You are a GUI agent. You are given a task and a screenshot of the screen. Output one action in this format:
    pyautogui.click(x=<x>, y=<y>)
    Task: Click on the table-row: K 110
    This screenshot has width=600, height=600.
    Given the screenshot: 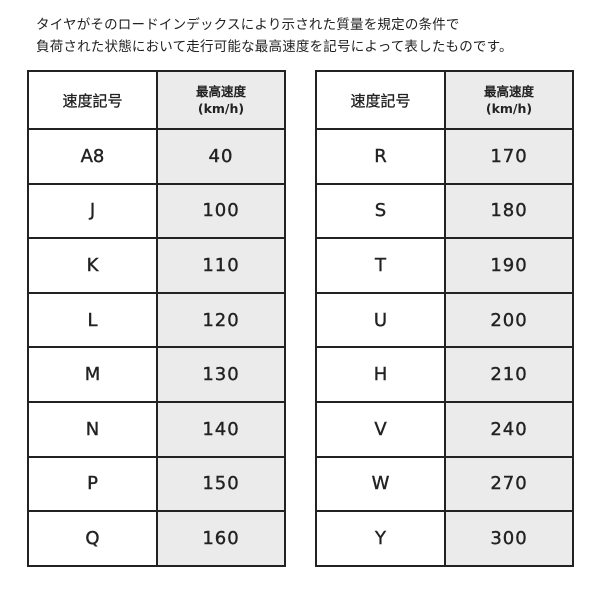 What is the action you would take?
    pyautogui.click(x=156, y=265)
    